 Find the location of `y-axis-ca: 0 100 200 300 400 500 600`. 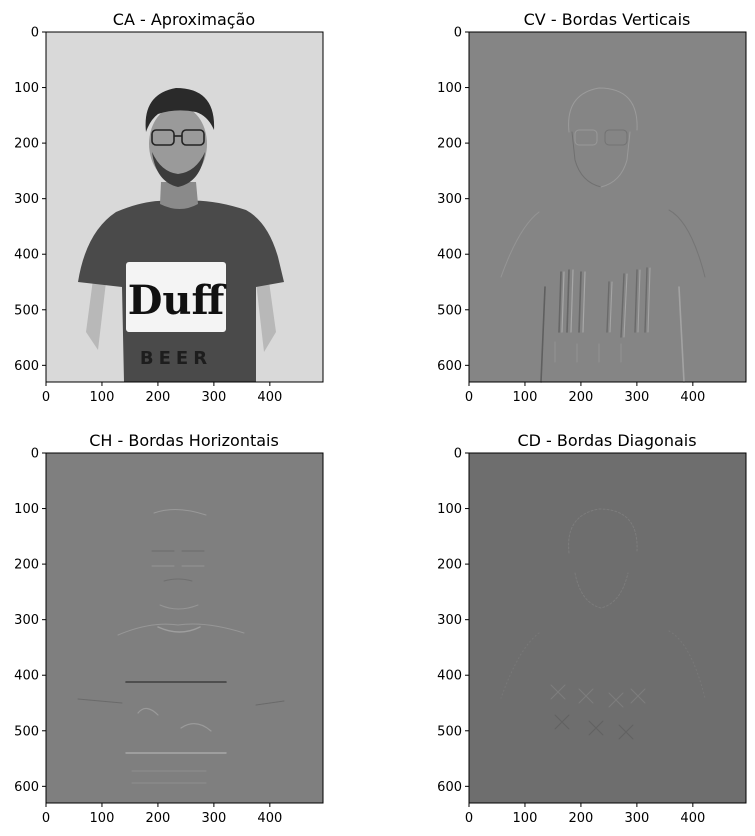

y-axis-ca: 0 100 200 300 400 500 600 is located at coordinates (30, 200).